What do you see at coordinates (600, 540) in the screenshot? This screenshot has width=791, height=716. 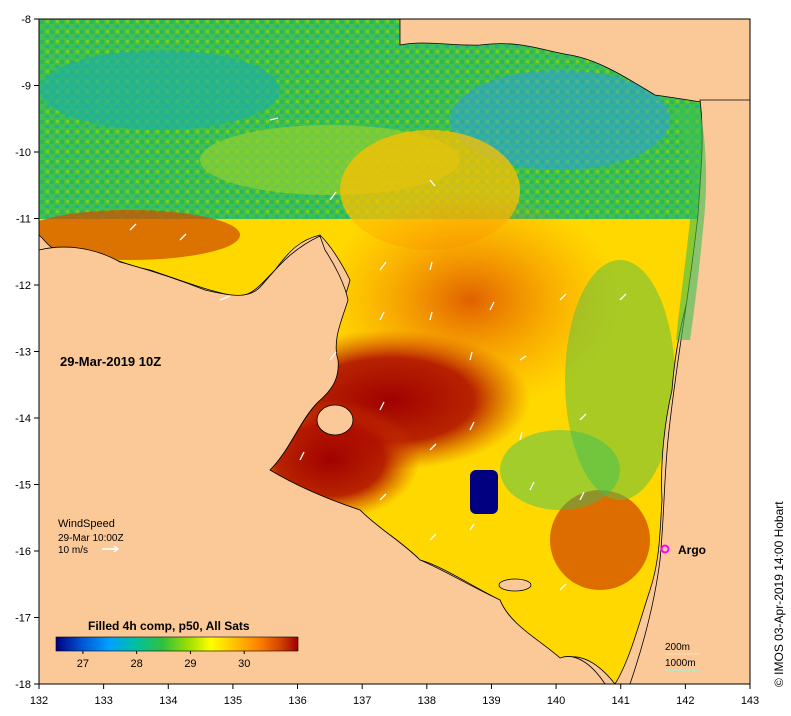 I see `hot-east` at bounding box center [600, 540].